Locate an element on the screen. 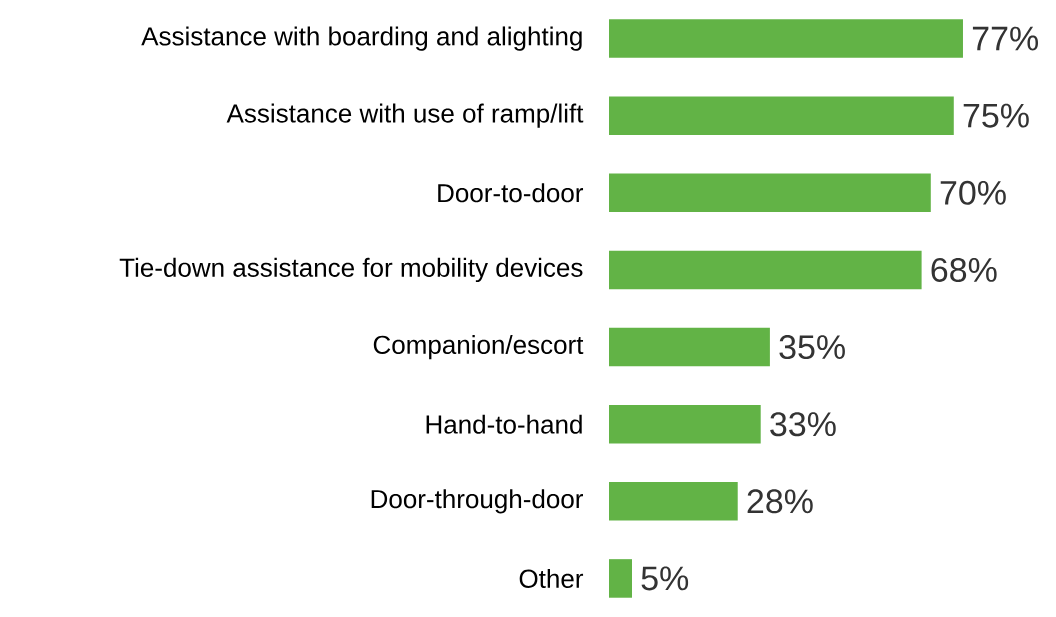  data-label: 70% is located at coordinates (973, 192).